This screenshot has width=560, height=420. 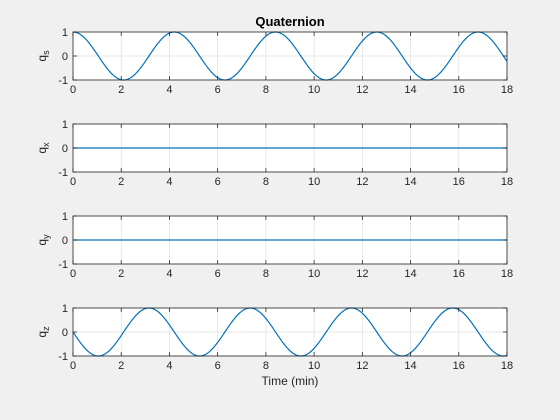 What do you see at coordinates (290, 381) in the screenshot?
I see `x-axis-label: Time (min)` at bounding box center [290, 381].